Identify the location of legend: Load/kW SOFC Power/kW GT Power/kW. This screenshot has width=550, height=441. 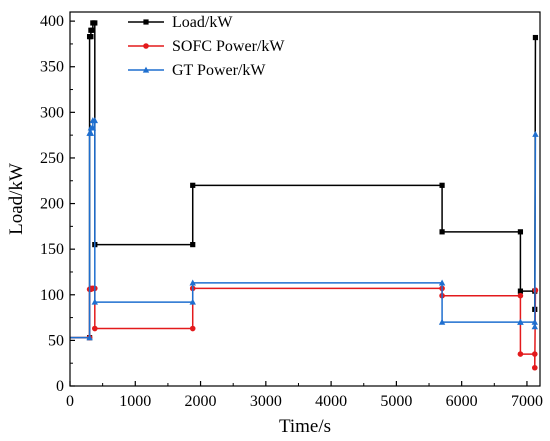
(206, 46).